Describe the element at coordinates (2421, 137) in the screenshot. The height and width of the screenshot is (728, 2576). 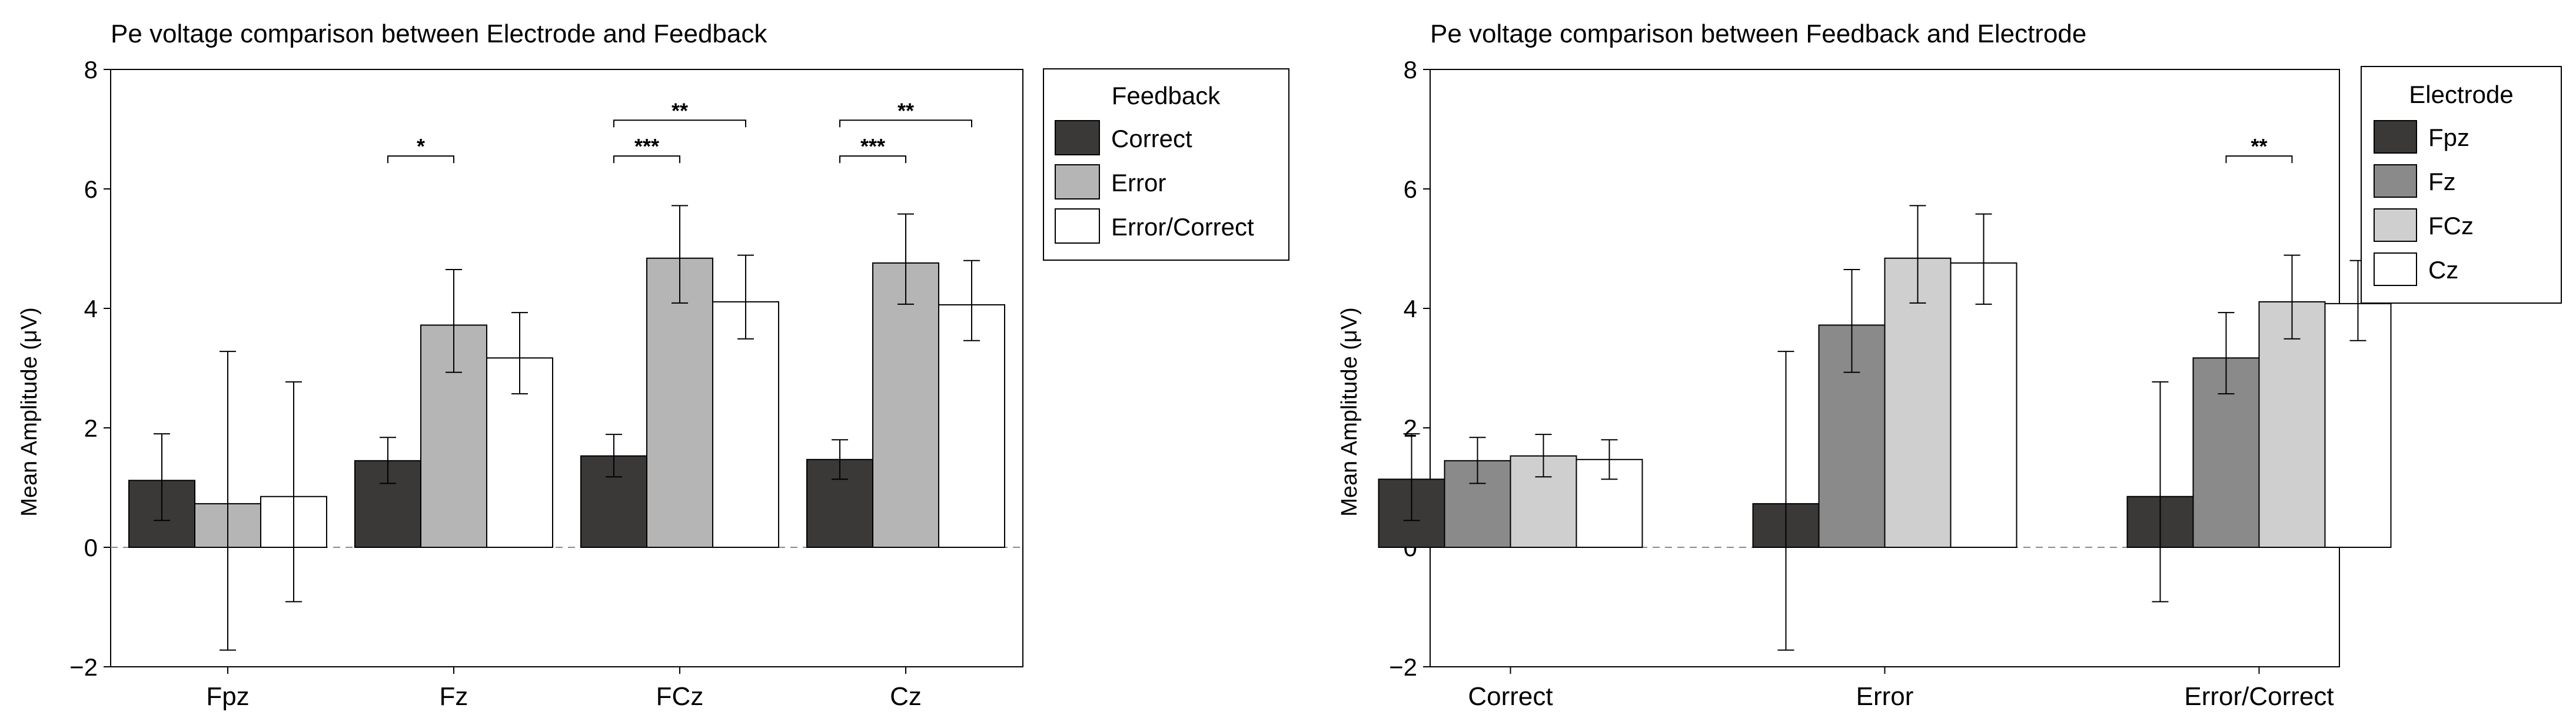
I see `legend-entry-fpz: Fpz` at that location.